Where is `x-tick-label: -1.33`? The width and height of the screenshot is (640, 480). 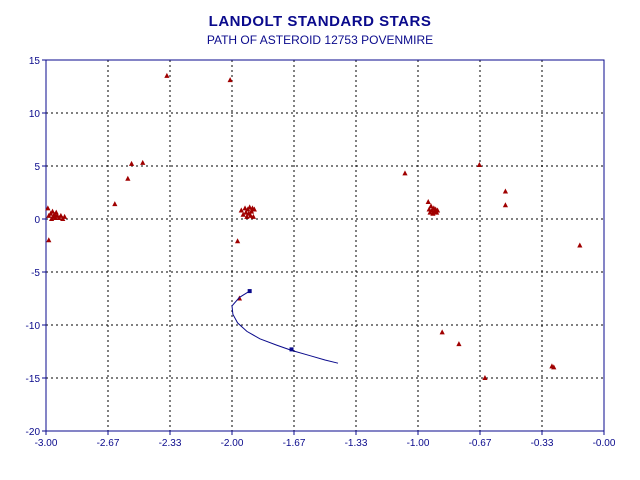 x-tick-label: -1.33 is located at coordinates (356, 443).